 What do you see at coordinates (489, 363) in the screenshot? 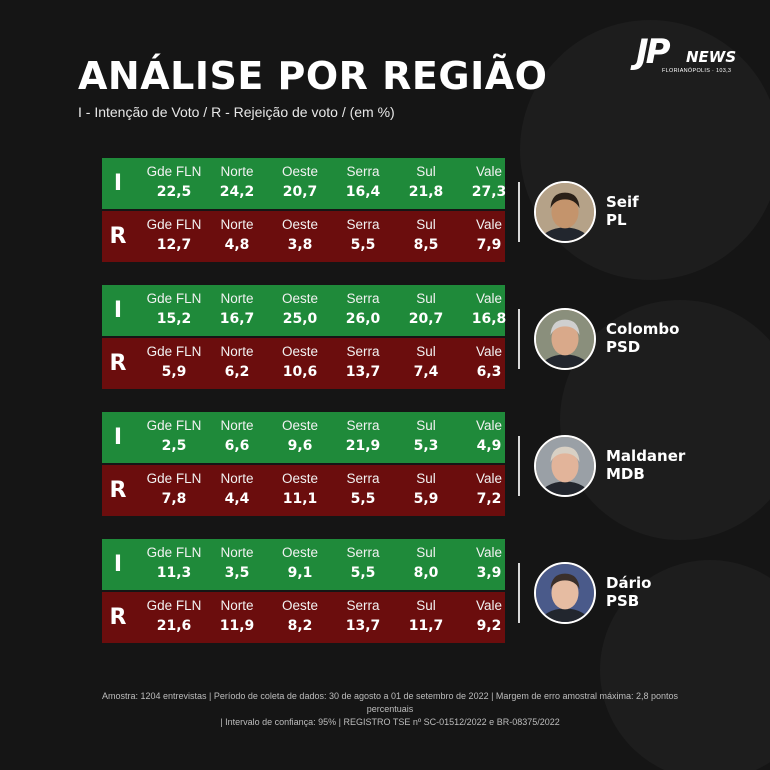
I see `rejection-cell: Vale 6,3` at bounding box center [489, 363].